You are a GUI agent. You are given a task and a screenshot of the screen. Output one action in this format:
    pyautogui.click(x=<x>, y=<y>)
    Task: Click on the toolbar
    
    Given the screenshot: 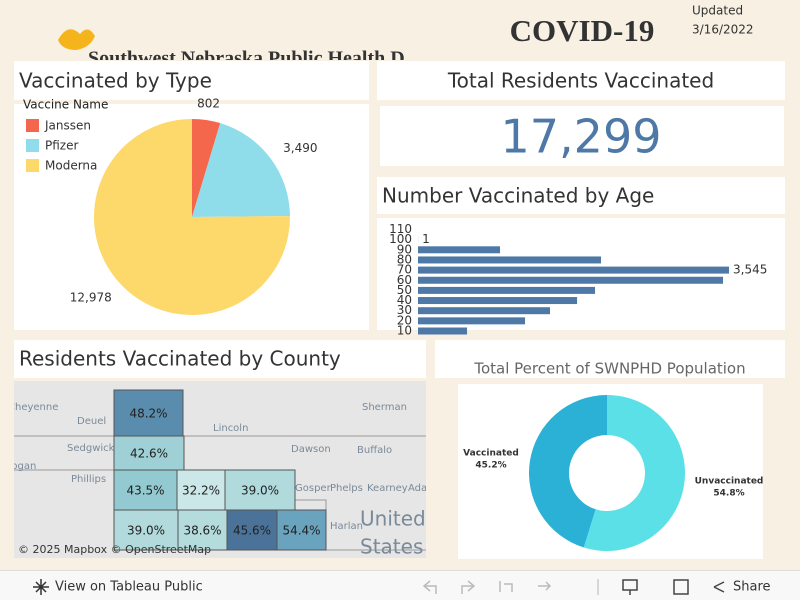 What is the action you would take?
    pyautogui.click(x=400, y=585)
    